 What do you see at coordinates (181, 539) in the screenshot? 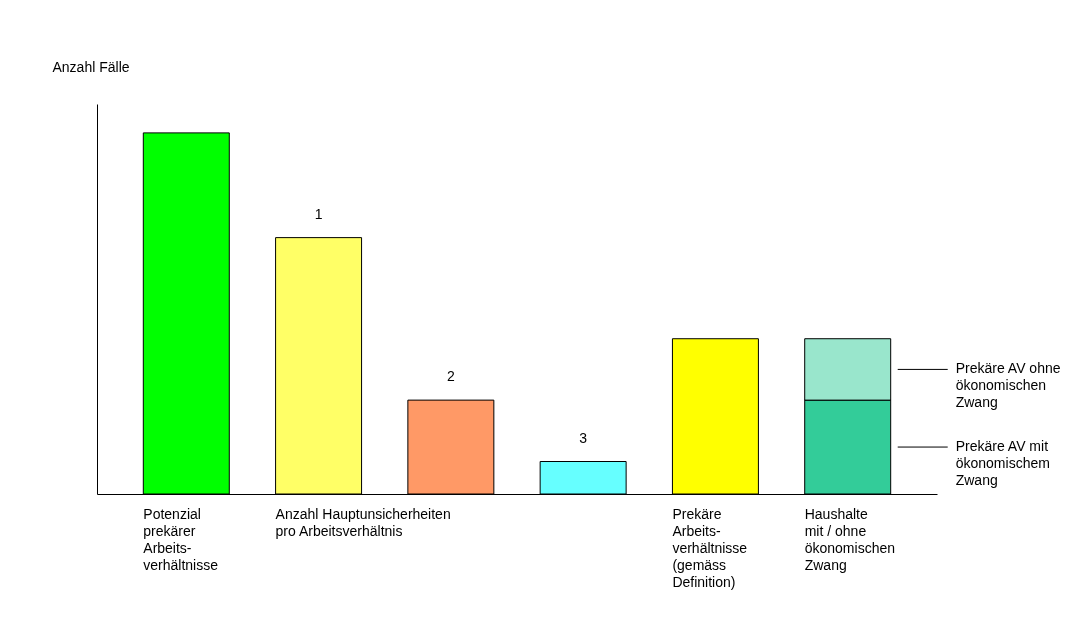
I see `x-tick-label: Potenzial prekärer Arbeits-verhältnisse` at bounding box center [181, 539].